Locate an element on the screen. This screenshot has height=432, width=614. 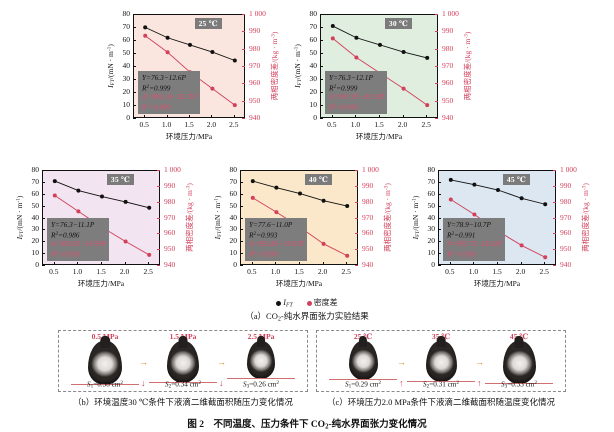
x-tick: 2.5 is located at coordinates (346, 271).